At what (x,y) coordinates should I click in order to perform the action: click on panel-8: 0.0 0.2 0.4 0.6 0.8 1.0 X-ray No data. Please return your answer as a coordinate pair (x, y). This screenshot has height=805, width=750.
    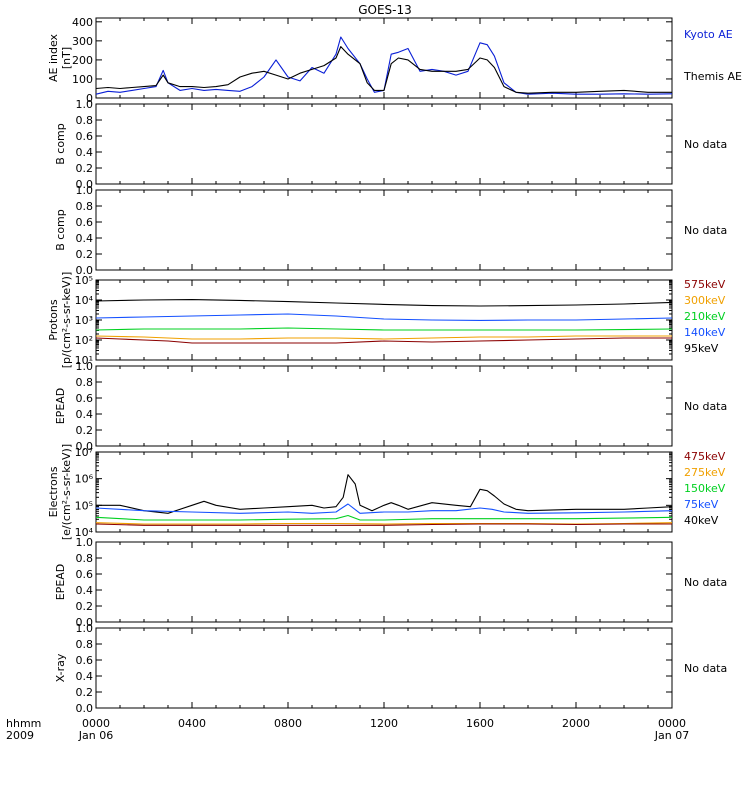
    Looking at the image, I should click on (390, 668).